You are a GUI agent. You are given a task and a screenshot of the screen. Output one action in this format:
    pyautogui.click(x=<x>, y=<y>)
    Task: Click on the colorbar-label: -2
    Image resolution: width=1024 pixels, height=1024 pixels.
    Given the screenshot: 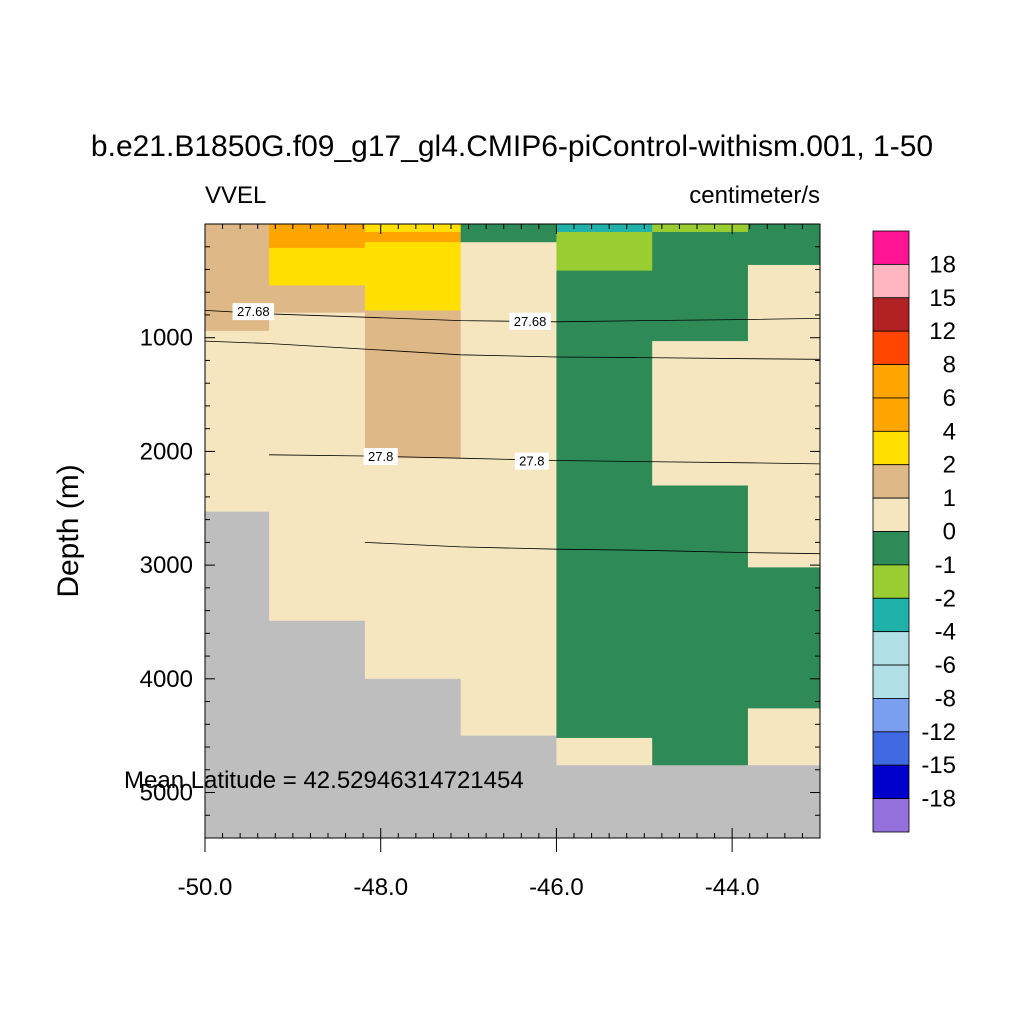 What is the action you would take?
    pyautogui.click(x=945, y=598)
    